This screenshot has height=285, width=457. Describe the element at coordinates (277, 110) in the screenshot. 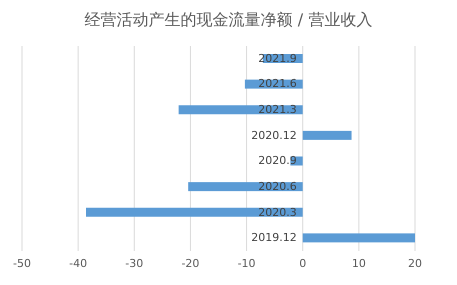

I see `y-tick-label: 2021.3` at that location.